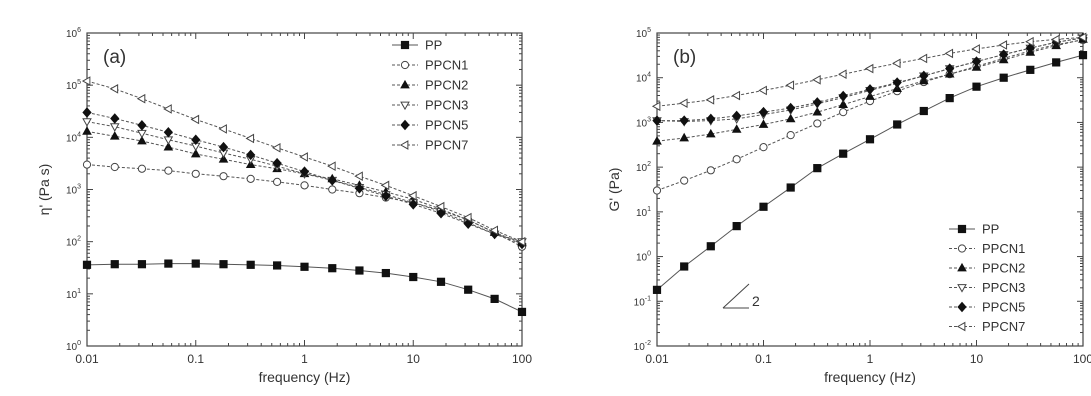 The image size is (1091, 396). What do you see at coordinates (430, 95) in the screenshot?
I see `legend: PP PPCN1 PPCN2 PPCN3 PPCN5 PPCN7` at bounding box center [430, 95].